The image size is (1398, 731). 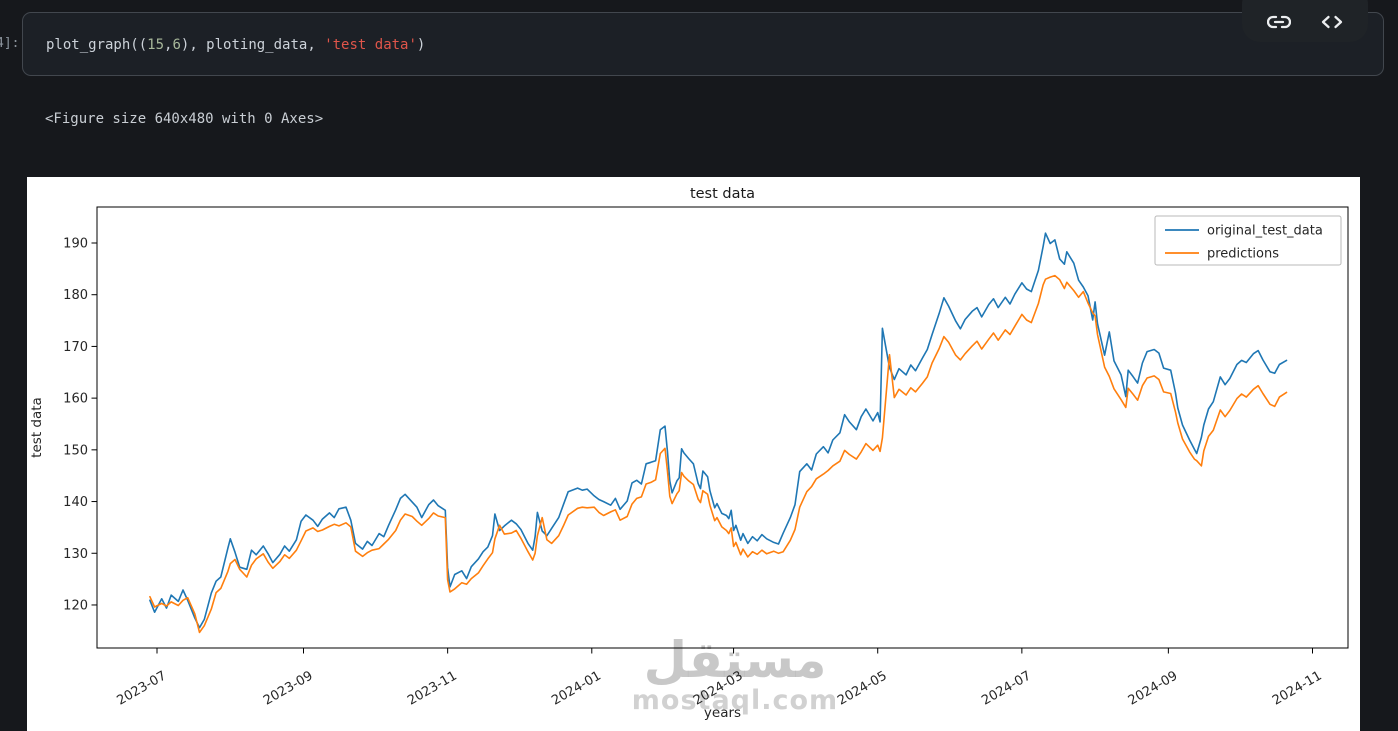 What do you see at coordinates (176, 45) in the screenshot?
I see `code-token: 6` at bounding box center [176, 45].